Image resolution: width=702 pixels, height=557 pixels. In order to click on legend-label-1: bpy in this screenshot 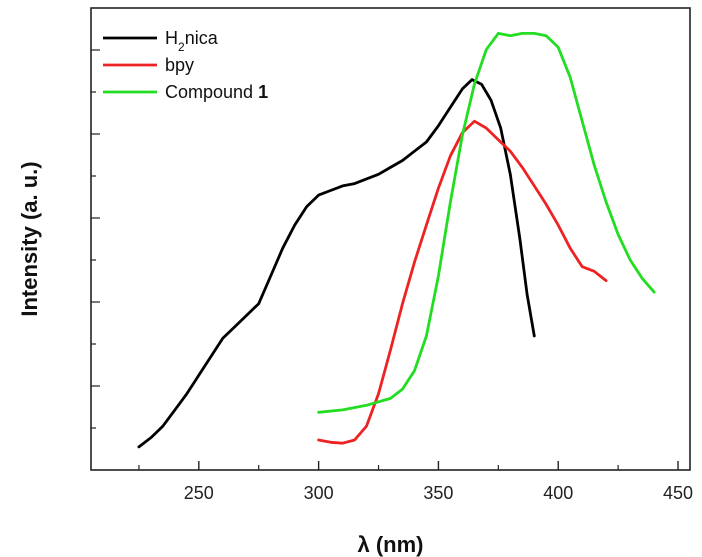, I will do `click(179, 65)`.